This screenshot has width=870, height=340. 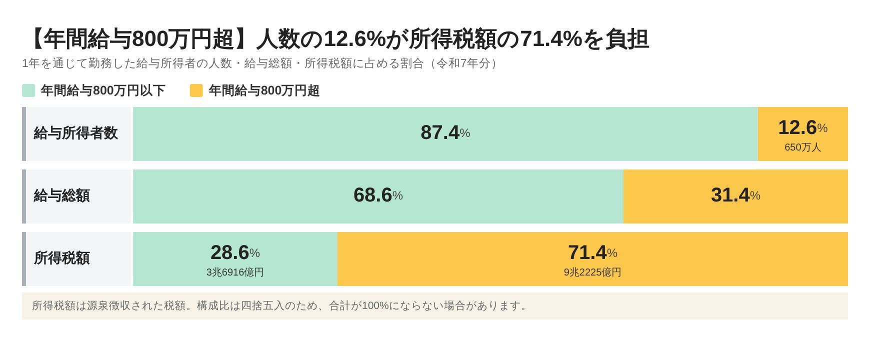 I want to click on y-tick-label: 給与総額, so click(x=61, y=195).